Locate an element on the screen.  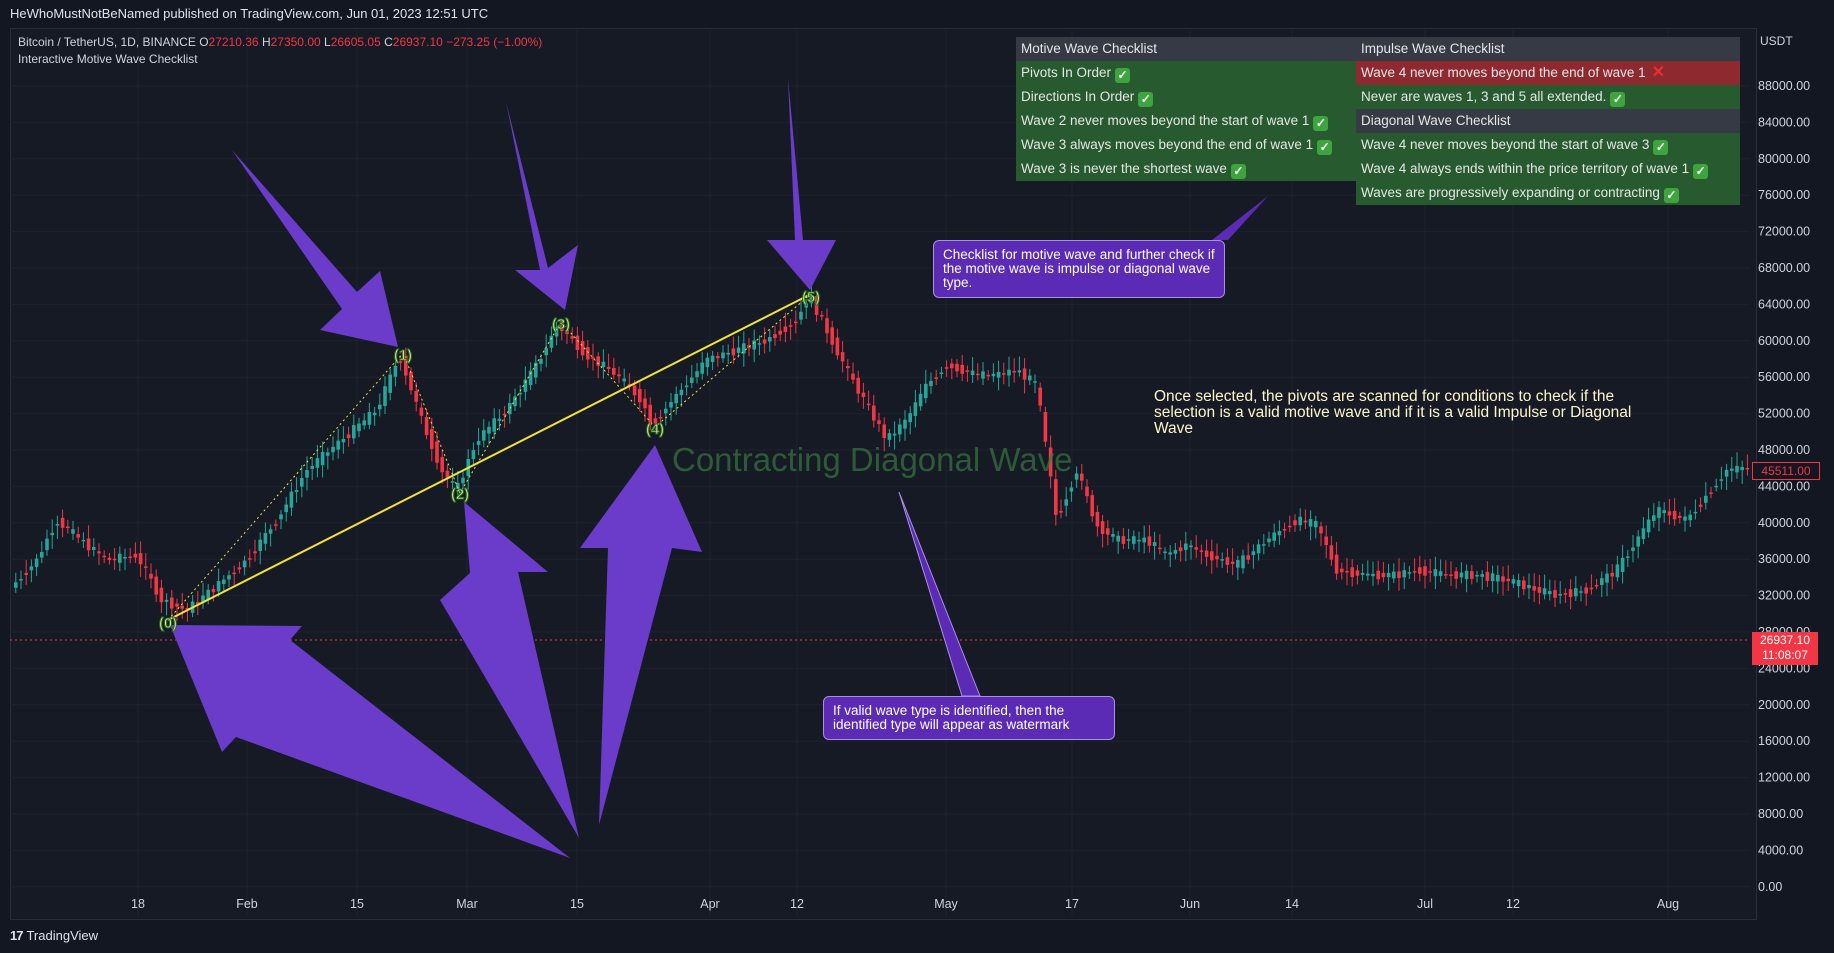
pivot-label: (1) is located at coordinates (402, 356).